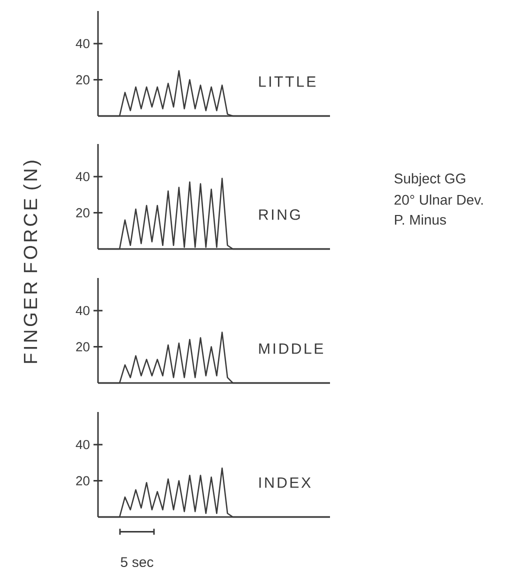 This screenshot has height=578, width=525. Describe the element at coordinates (32, 261) in the screenshot. I see `y-axis-title: FINGER FORCE (N)` at that location.